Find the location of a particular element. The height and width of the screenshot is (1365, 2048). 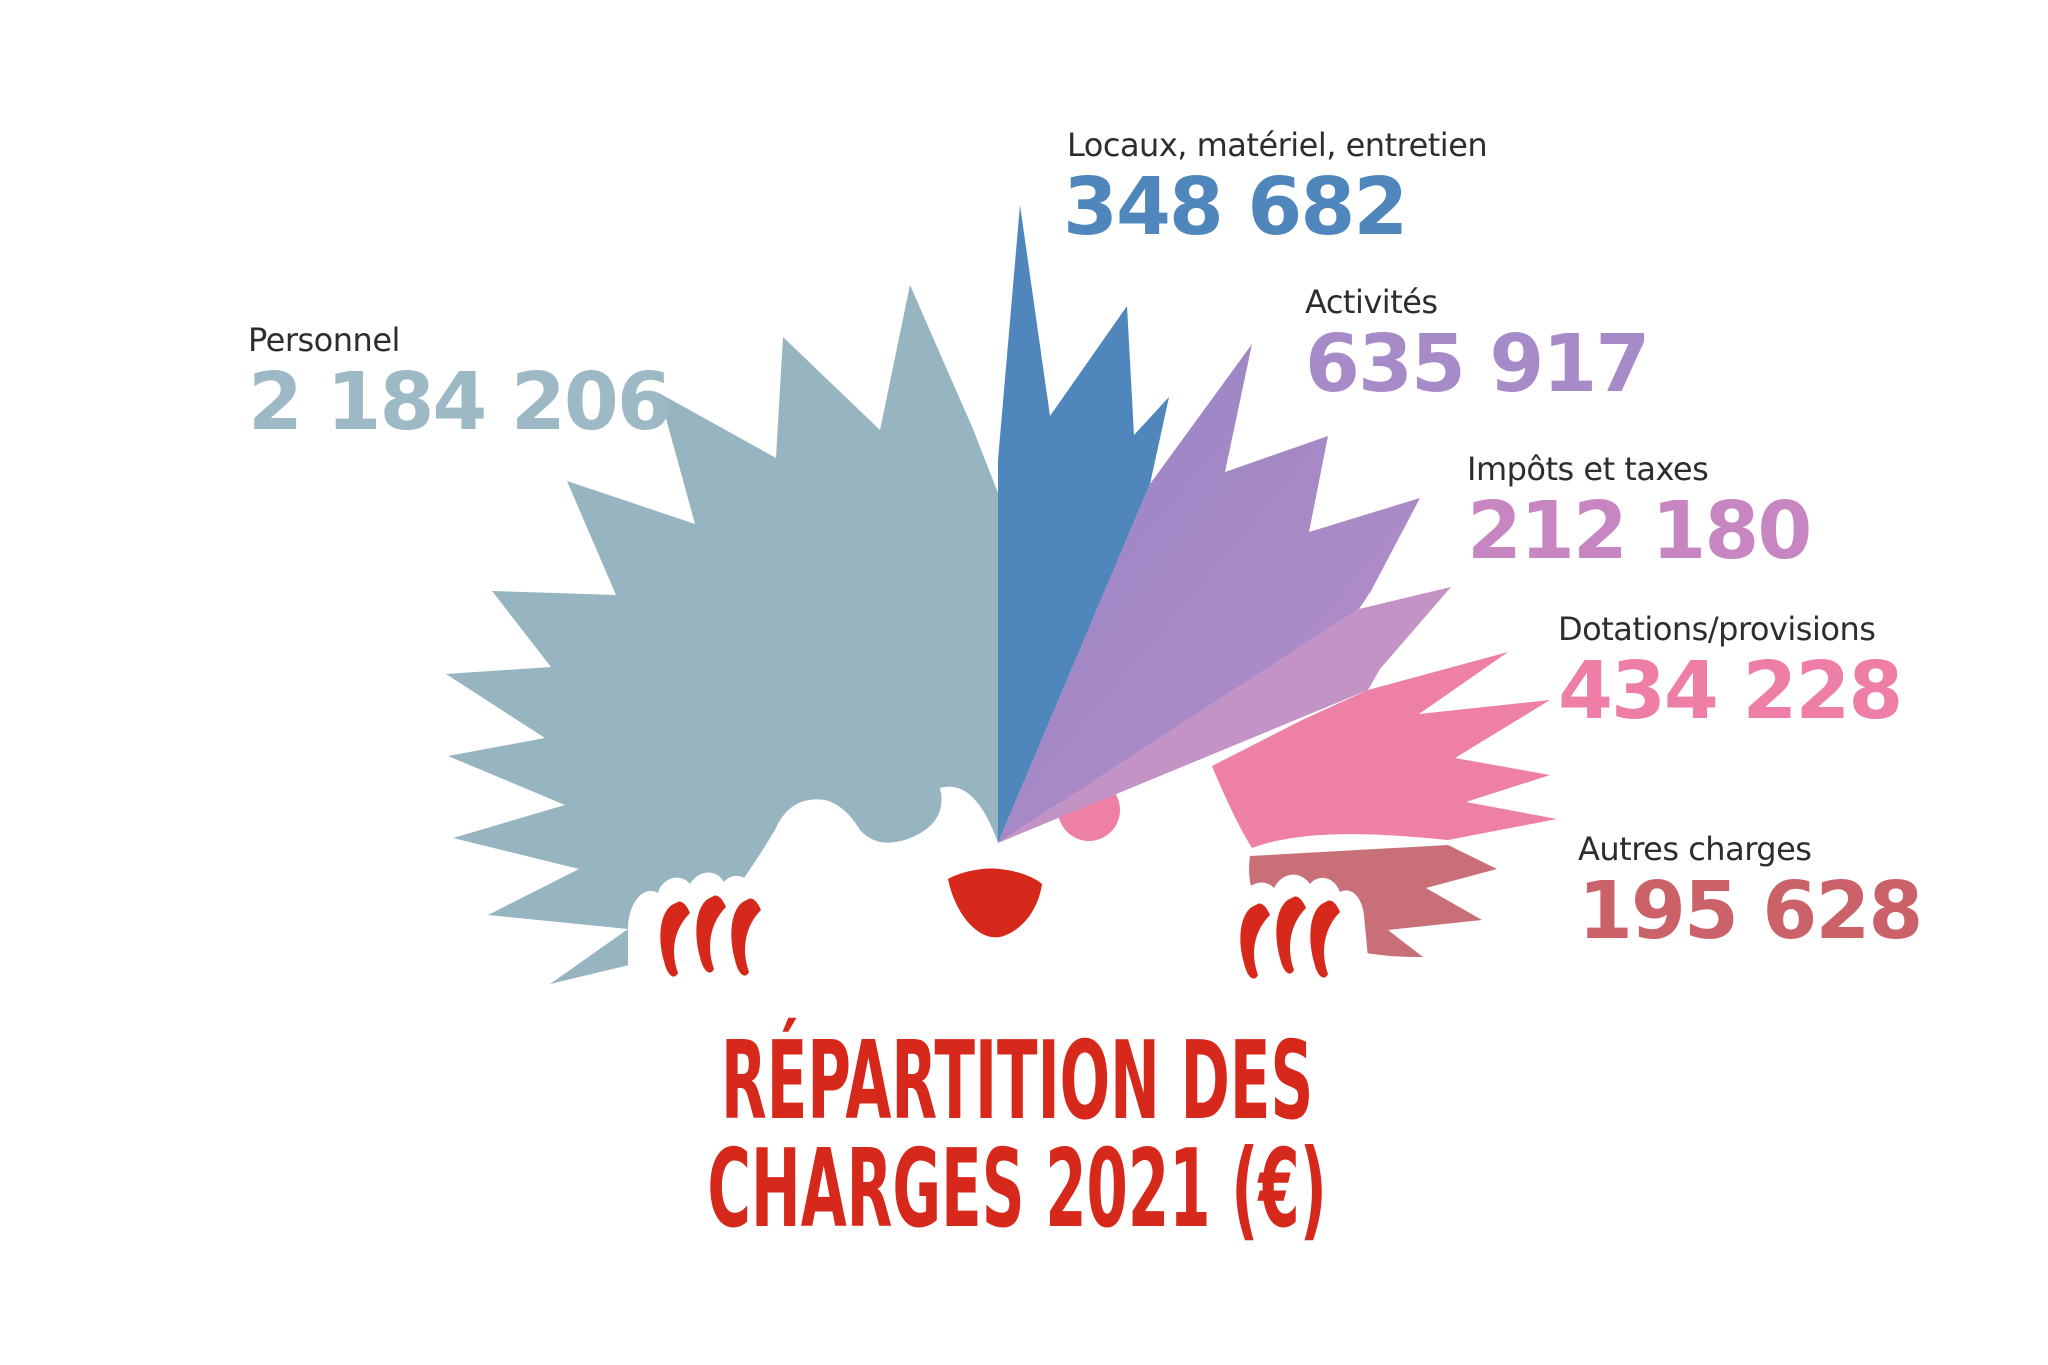

slice-value-locaux: 348 682 is located at coordinates (1235, 206).